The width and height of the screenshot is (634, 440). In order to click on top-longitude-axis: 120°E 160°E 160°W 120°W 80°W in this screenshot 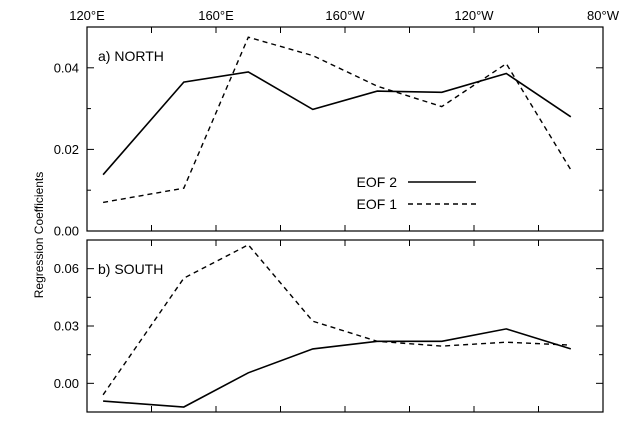, I will do `click(344, 15)`.